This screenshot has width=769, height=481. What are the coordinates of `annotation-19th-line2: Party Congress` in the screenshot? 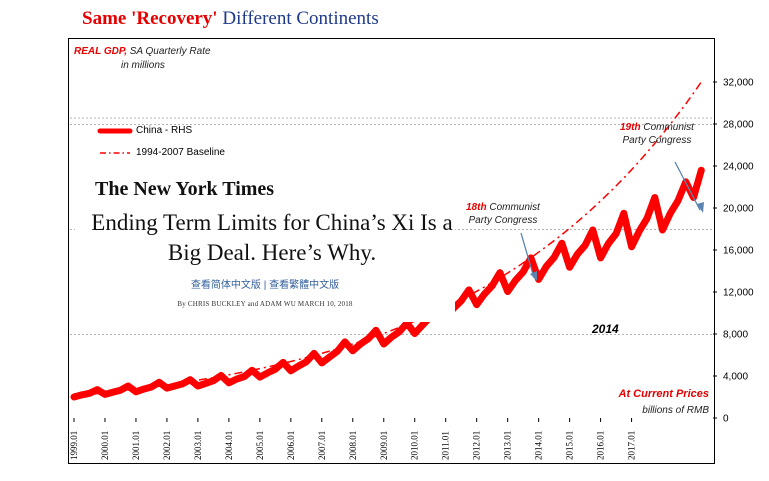 It's located at (657, 140).